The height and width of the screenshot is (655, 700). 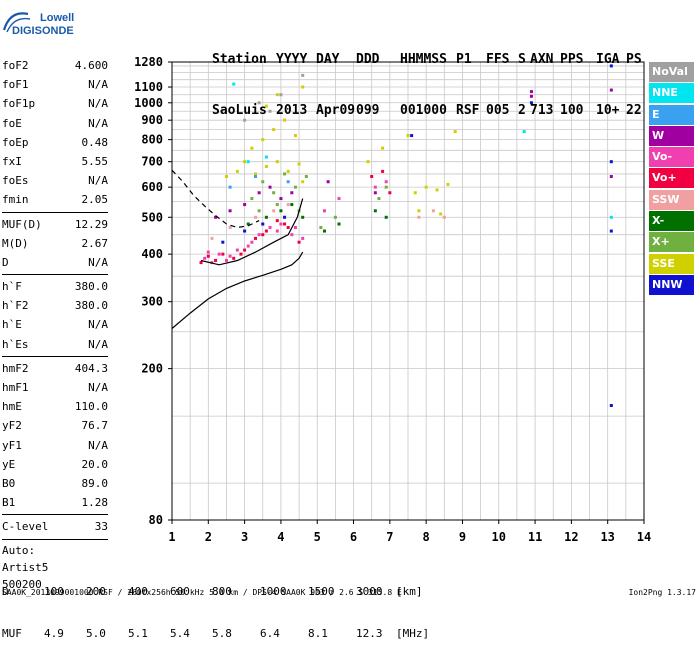 I want to click on y-tick-label: 600, so click(x=152, y=187).